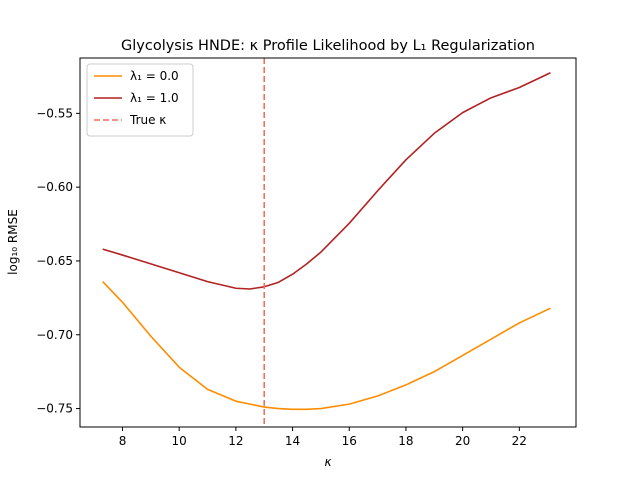  Describe the element at coordinates (154, 98) in the screenshot. I see `legend-label-2: λ₁ = 1.0` at that location.